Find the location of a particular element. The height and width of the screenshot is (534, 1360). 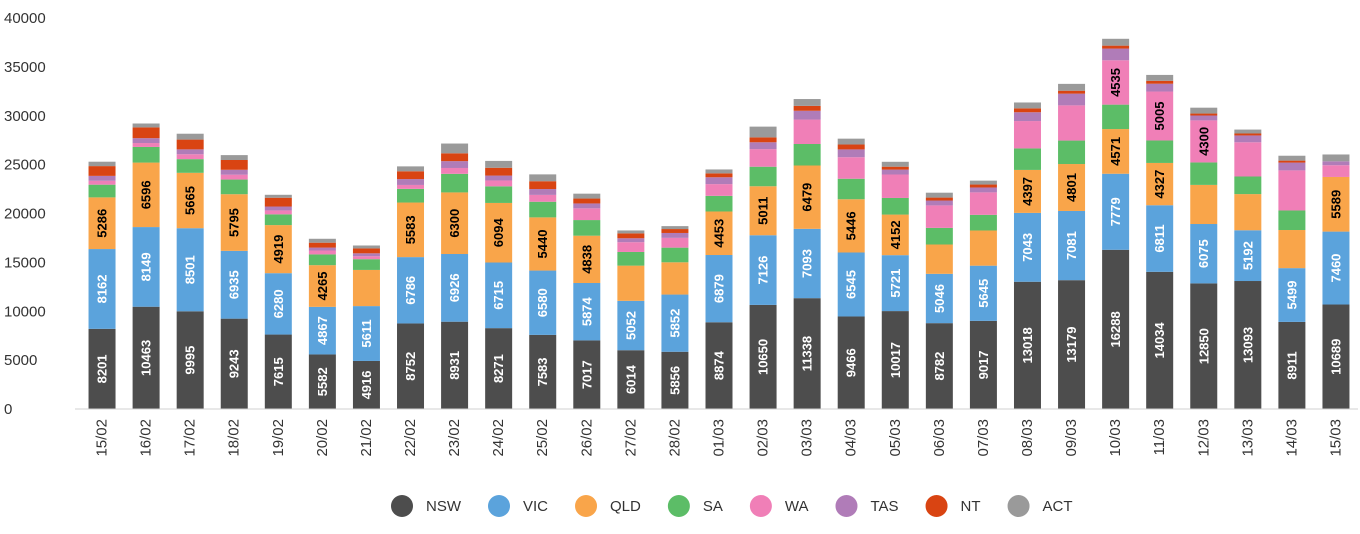

bar-stack-27-02: 6014 5052 is located at coordinates (631, 319).